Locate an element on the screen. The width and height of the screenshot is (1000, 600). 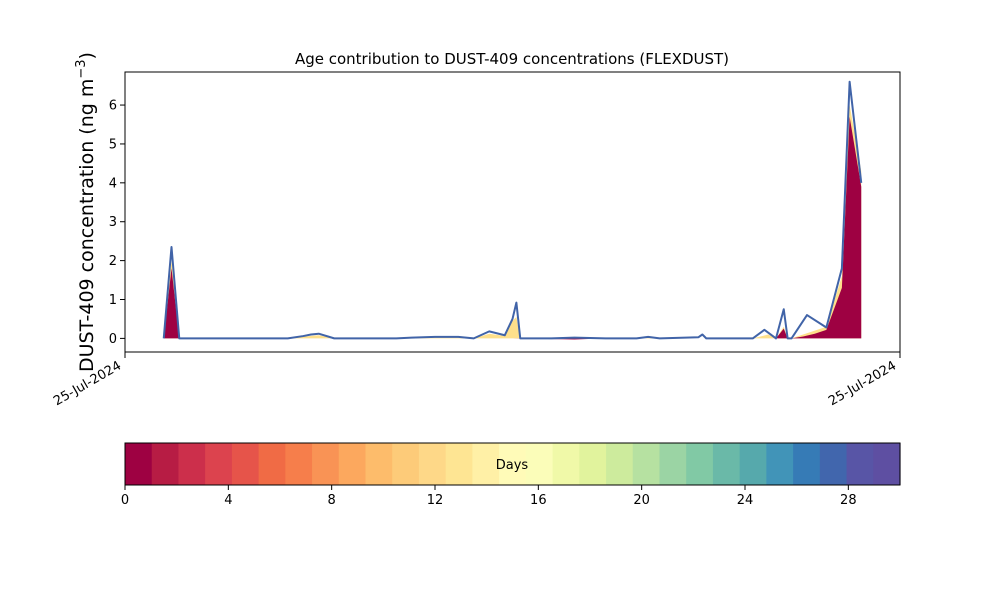
colorbar-tick-label: 20 is located at coordinates (641, 500).